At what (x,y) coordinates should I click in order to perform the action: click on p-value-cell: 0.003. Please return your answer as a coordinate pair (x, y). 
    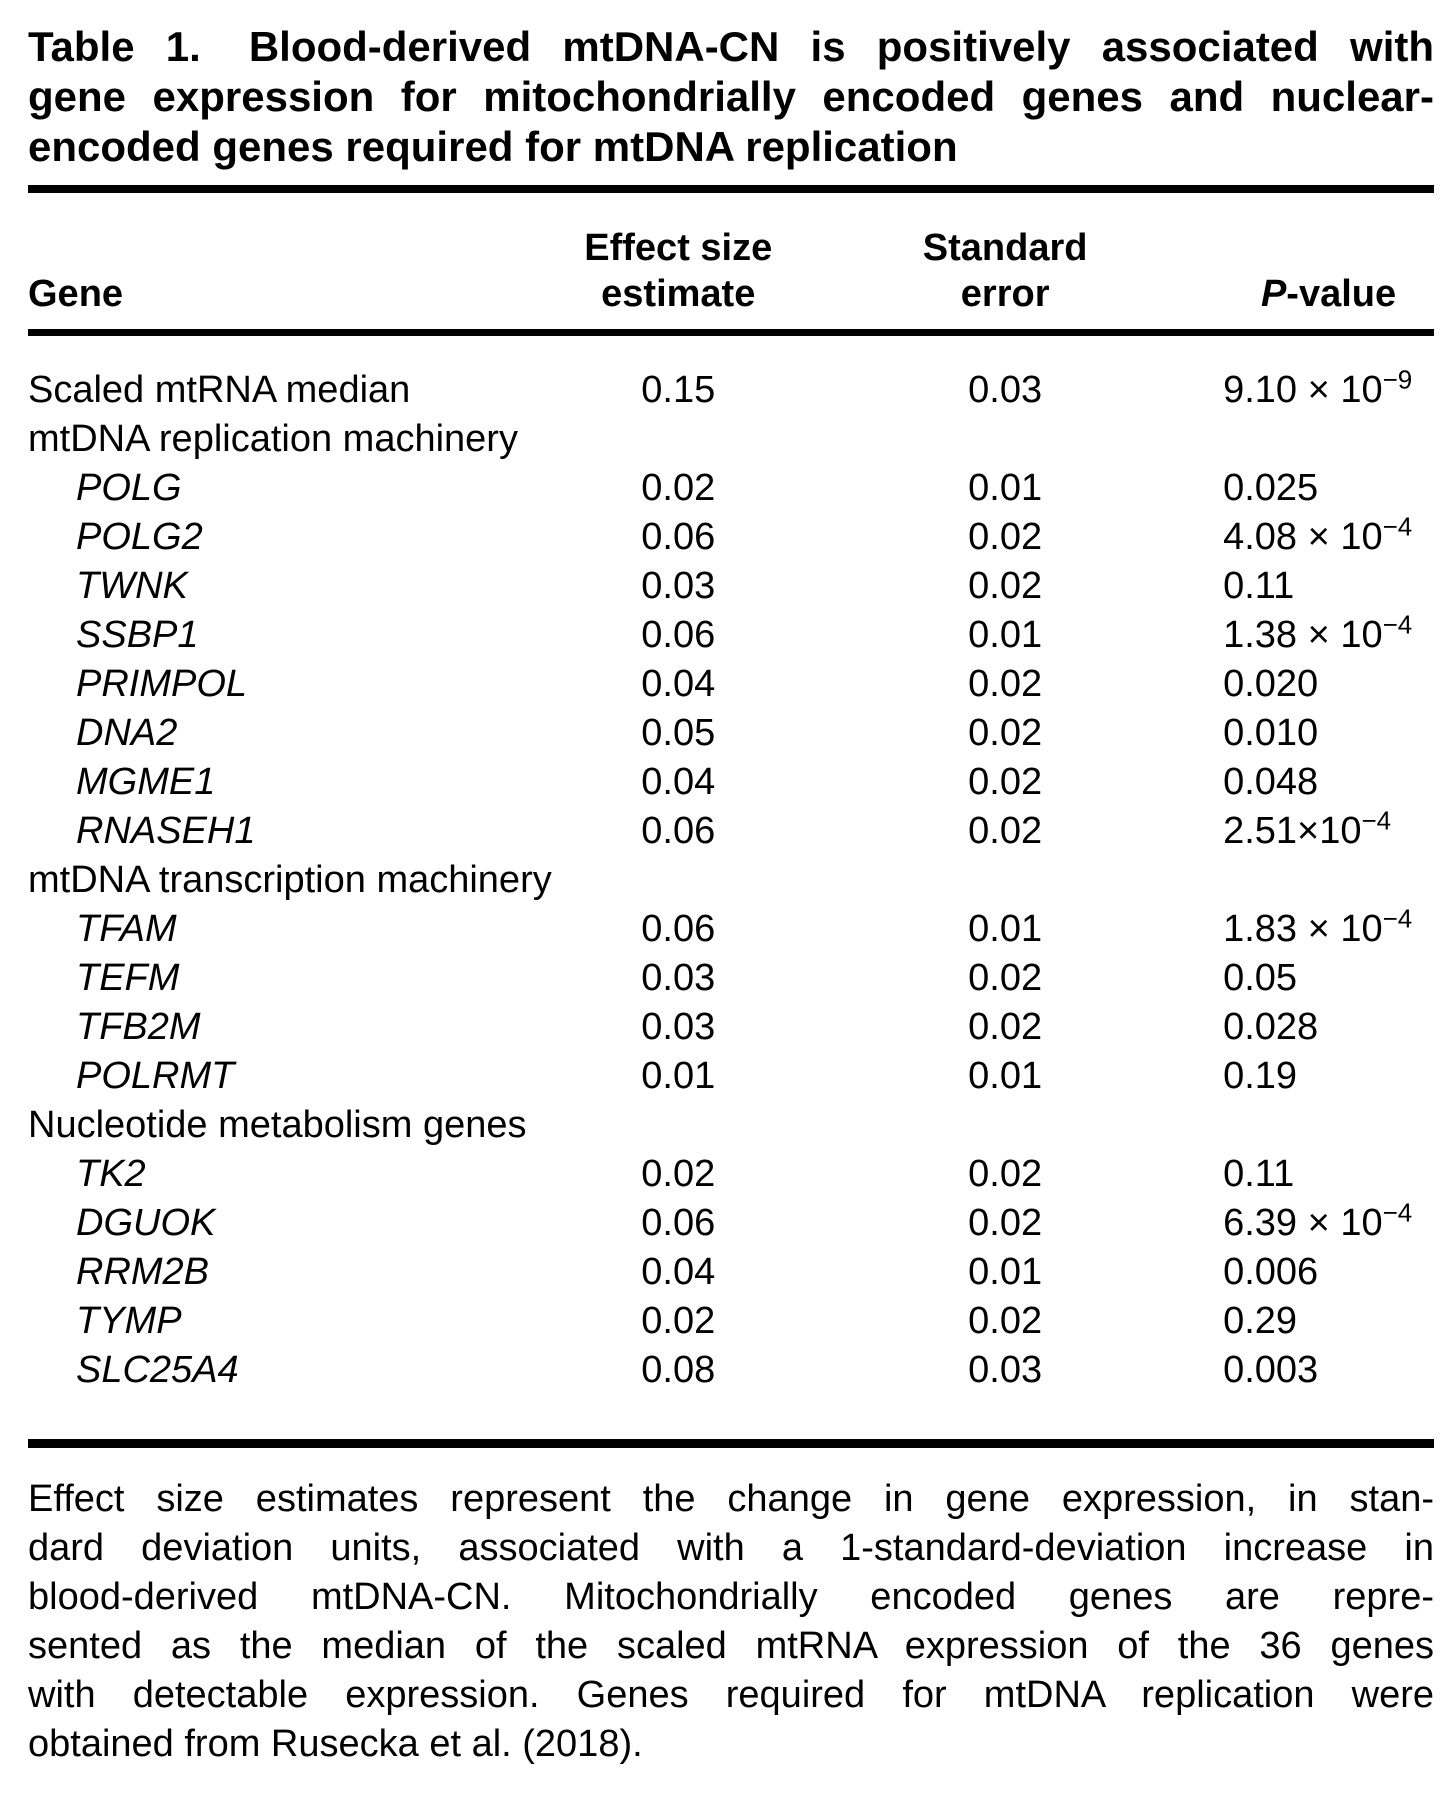
    Looking at the image, I should click on (1271, 1370).